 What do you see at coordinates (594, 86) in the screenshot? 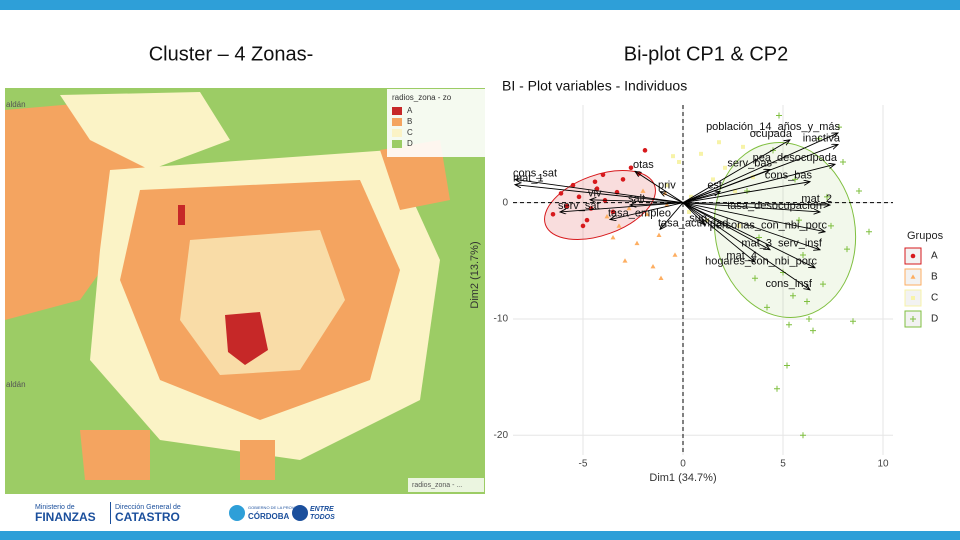
I see `chart-title: BI - Plot variables - Individuos` at bounding box center [594, 86].